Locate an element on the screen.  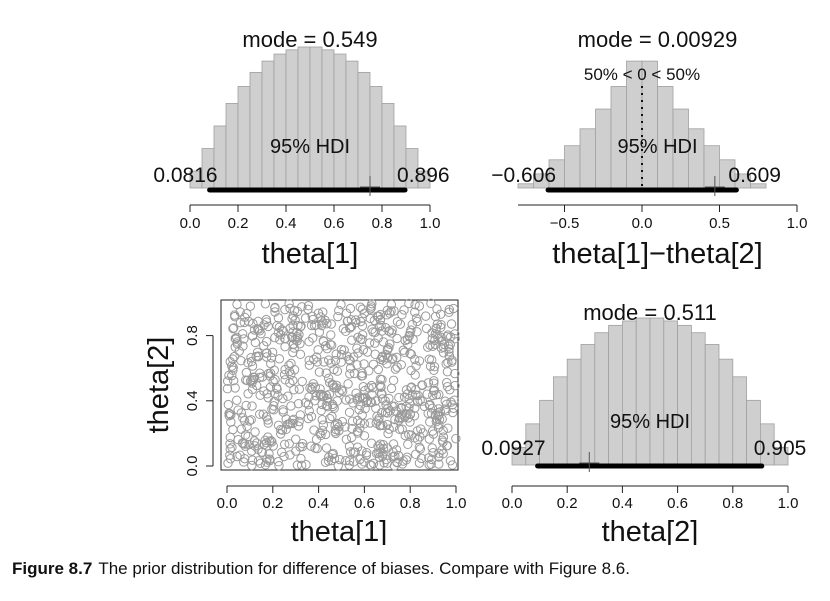
mode-label: mode = 0.511 is located at coordinates (650, 312).